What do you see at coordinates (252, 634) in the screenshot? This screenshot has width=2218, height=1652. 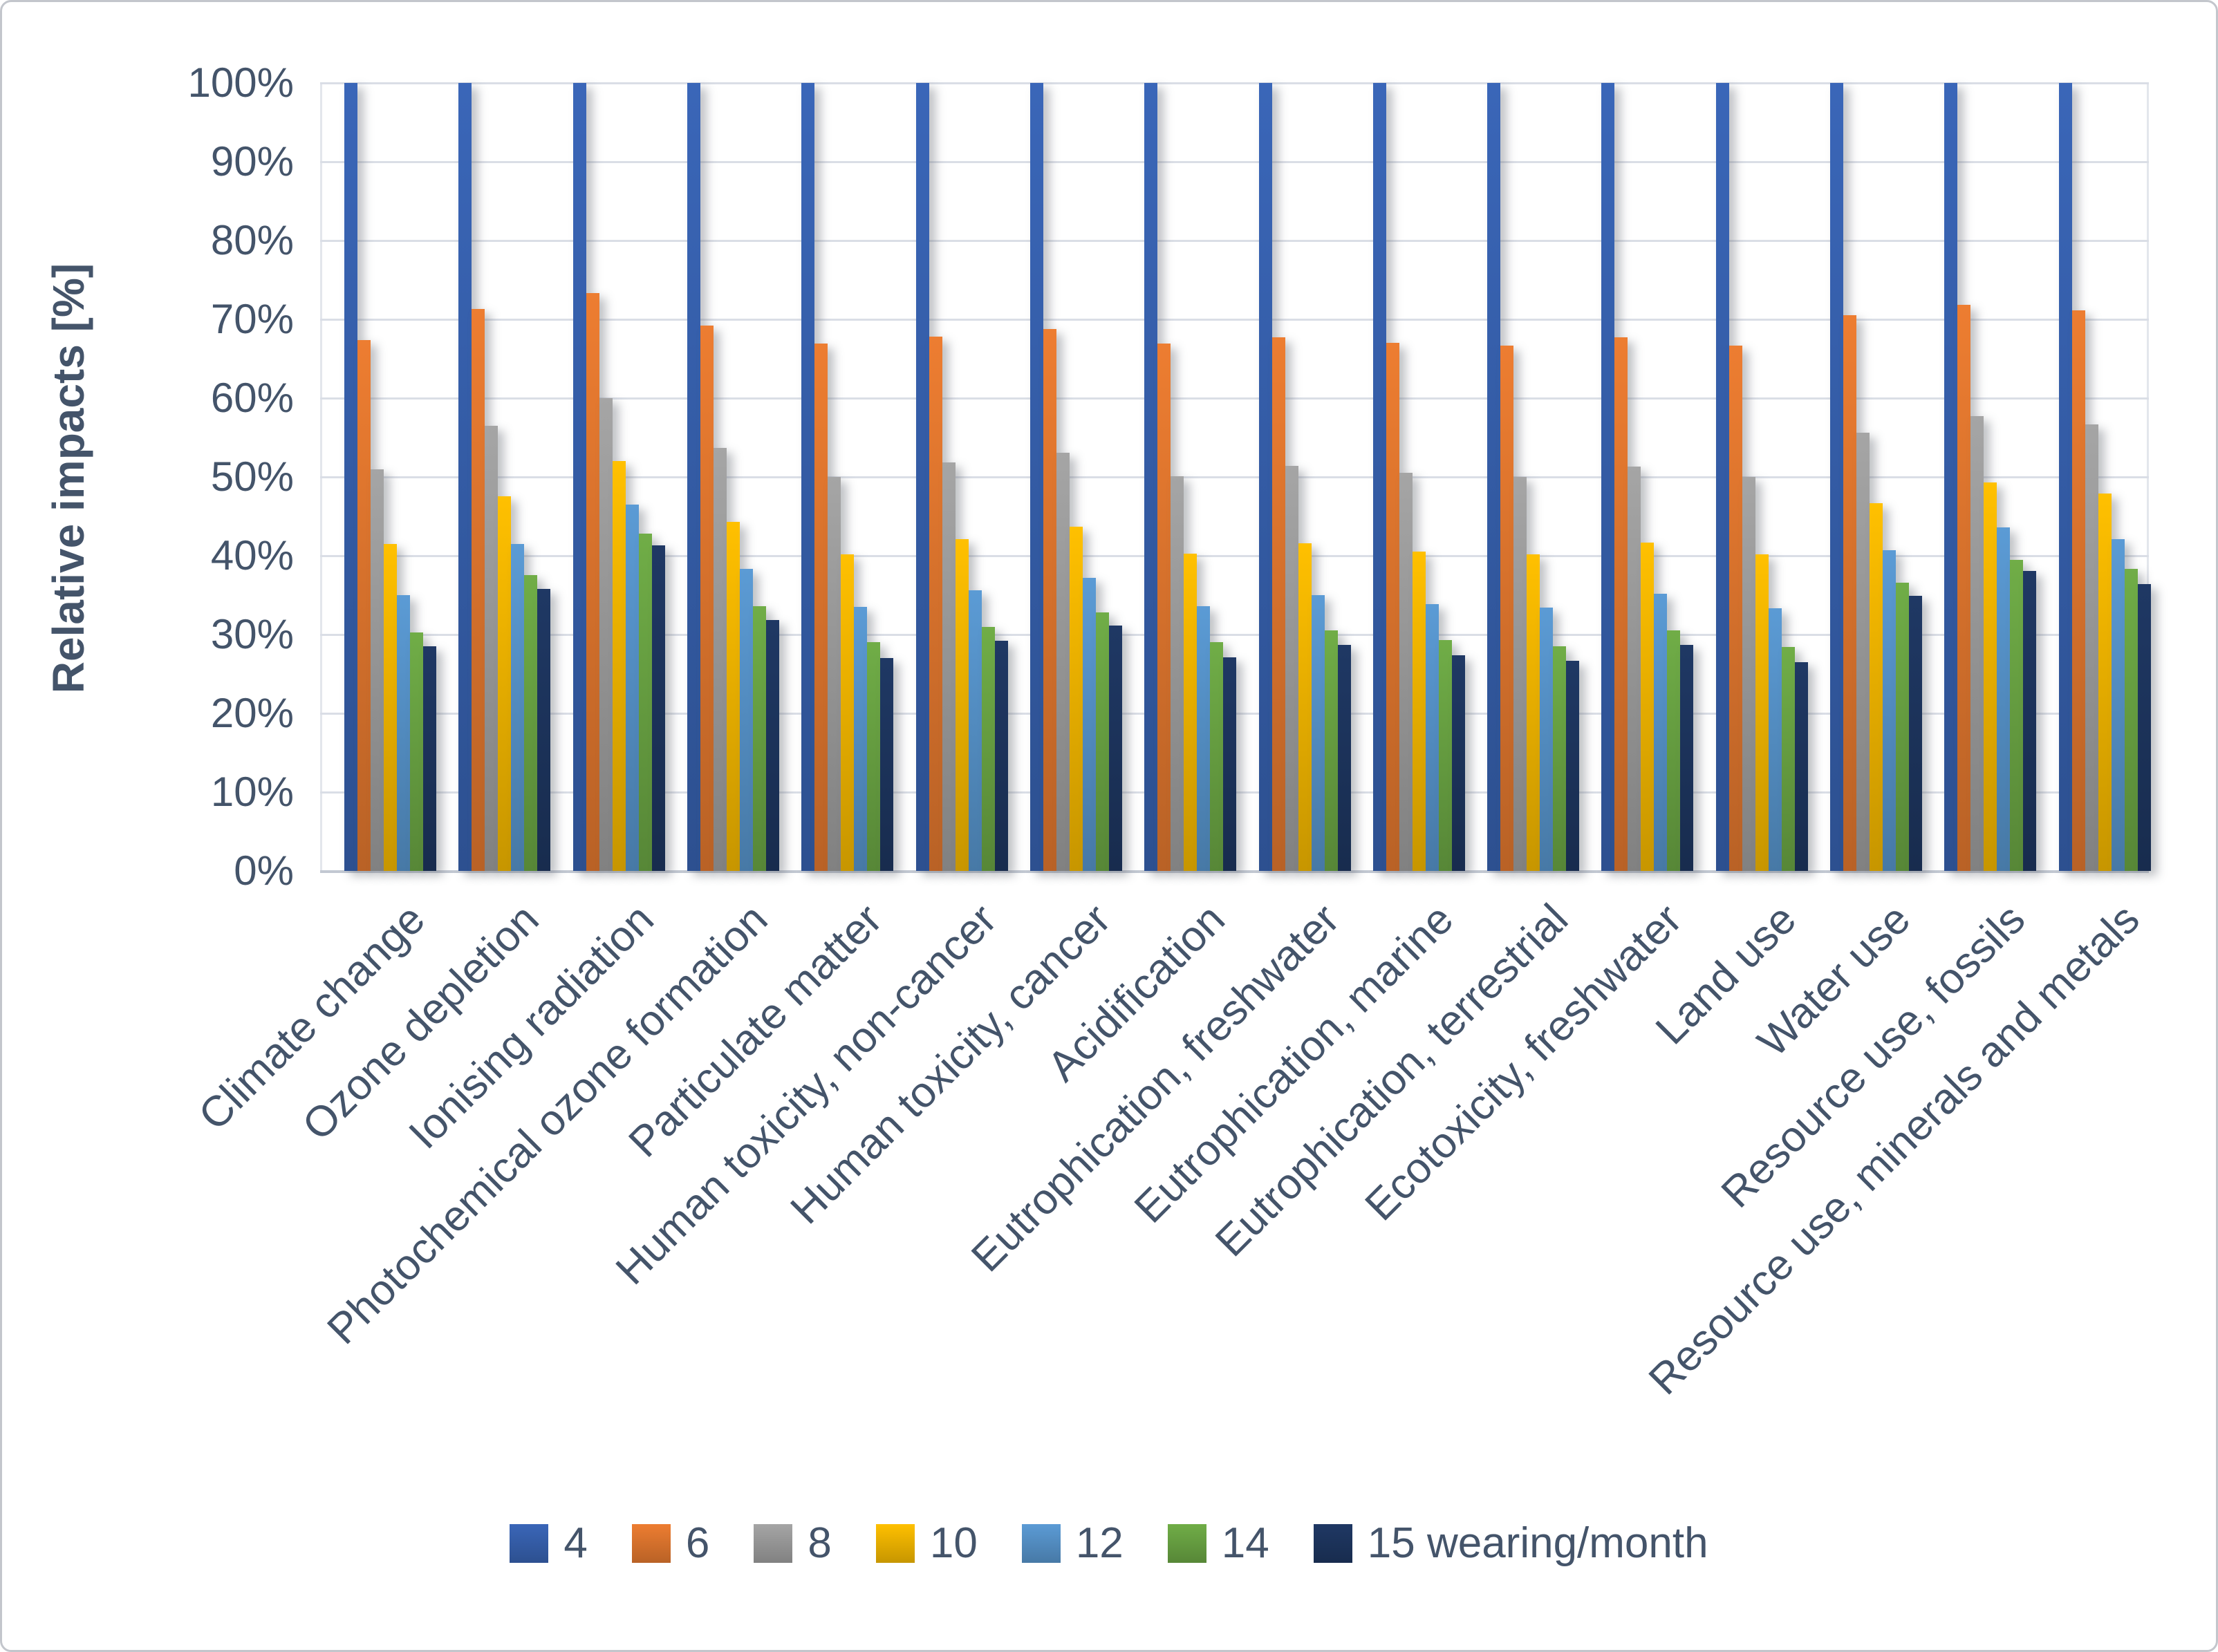 I see `y-axis-tick-label: 30%` at bounding box center [252, 634].